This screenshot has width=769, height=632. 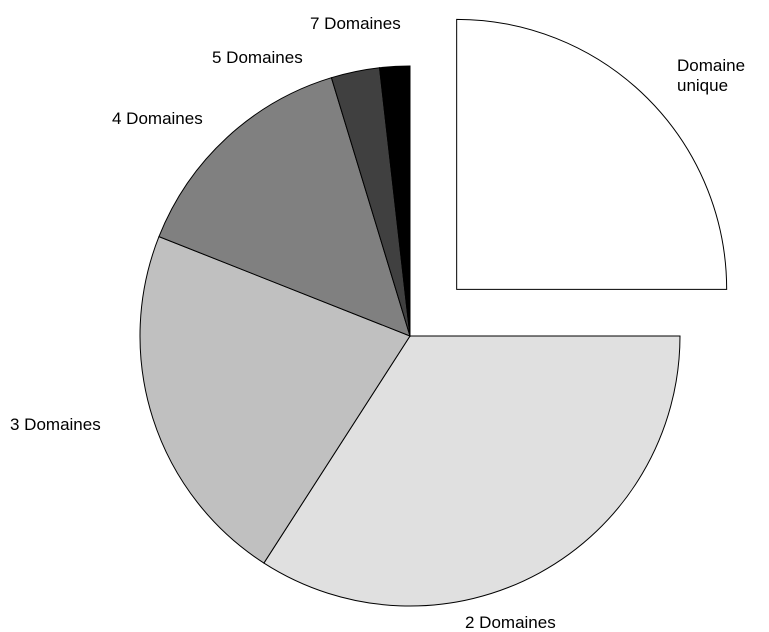 I want to click on slice-label: Domaine unique, so click(x=711, y=75).